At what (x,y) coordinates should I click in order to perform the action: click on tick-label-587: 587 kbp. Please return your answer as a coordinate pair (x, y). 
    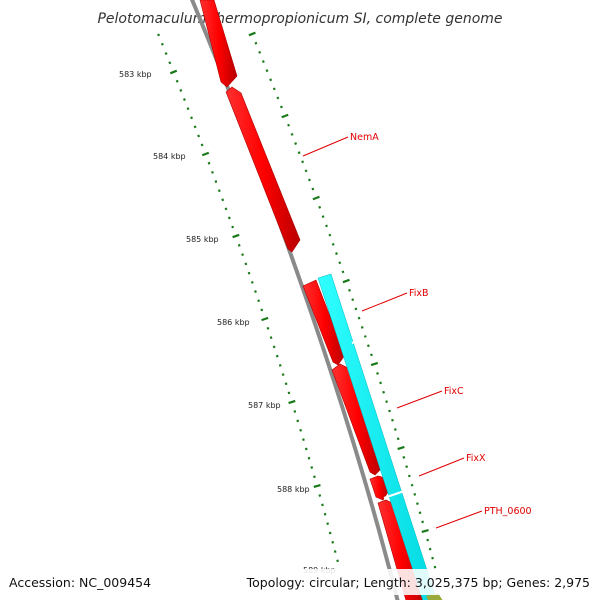
    Looking at the image, I should click on (264, 405).